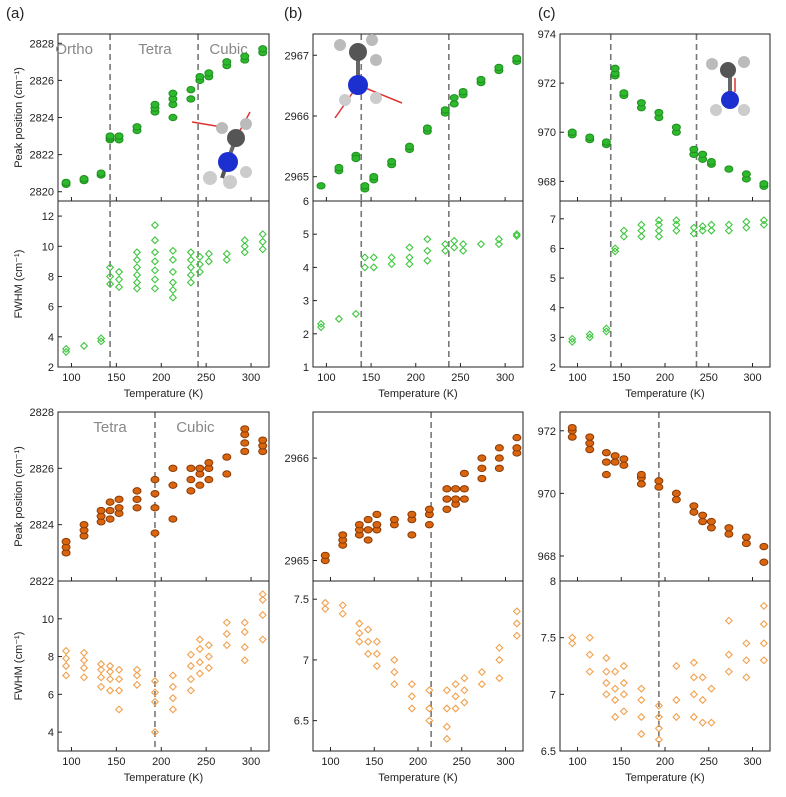 This screenshot has height=797, width=786. Describe the element at coordinates (505, 378) in the screenshot. I see `x-tick-label: 300` at that location.